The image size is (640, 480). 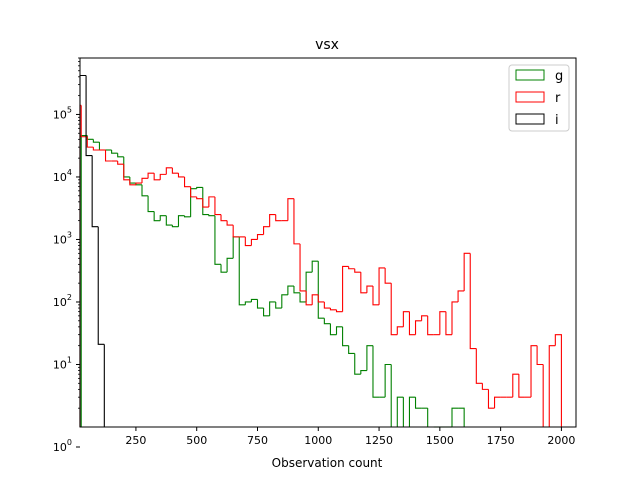 I want to click on x-axis-label: Observation count, so click(x=327, y=463).